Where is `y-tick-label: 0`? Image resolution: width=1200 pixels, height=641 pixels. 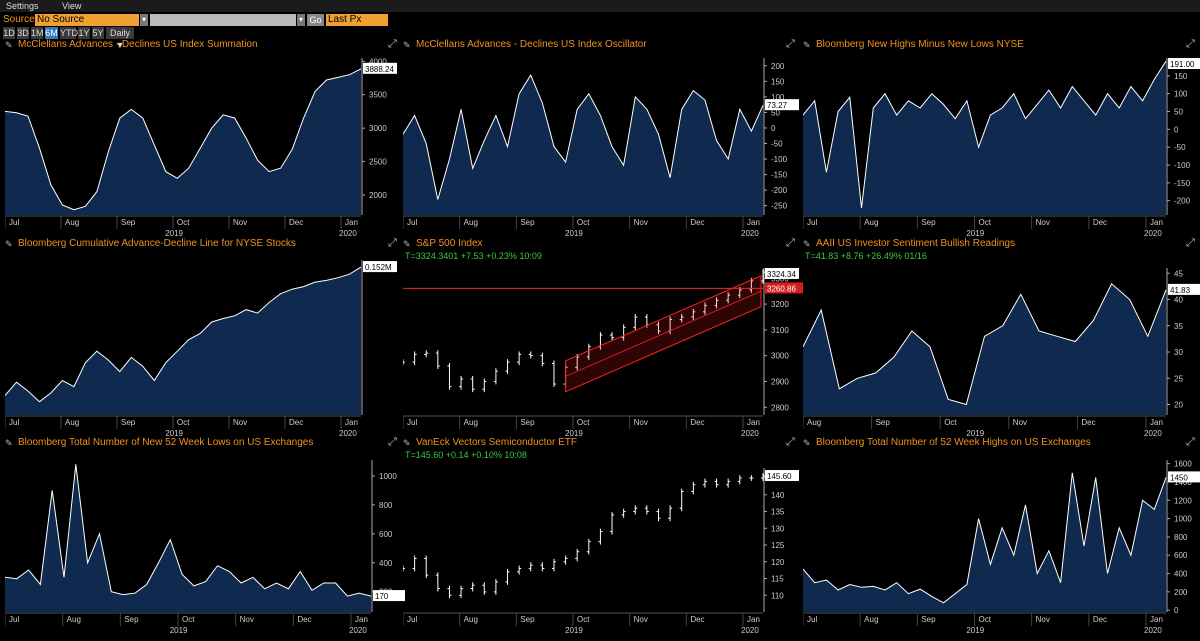
y-tick-label: 0 is located at coordinates (1176, 129).